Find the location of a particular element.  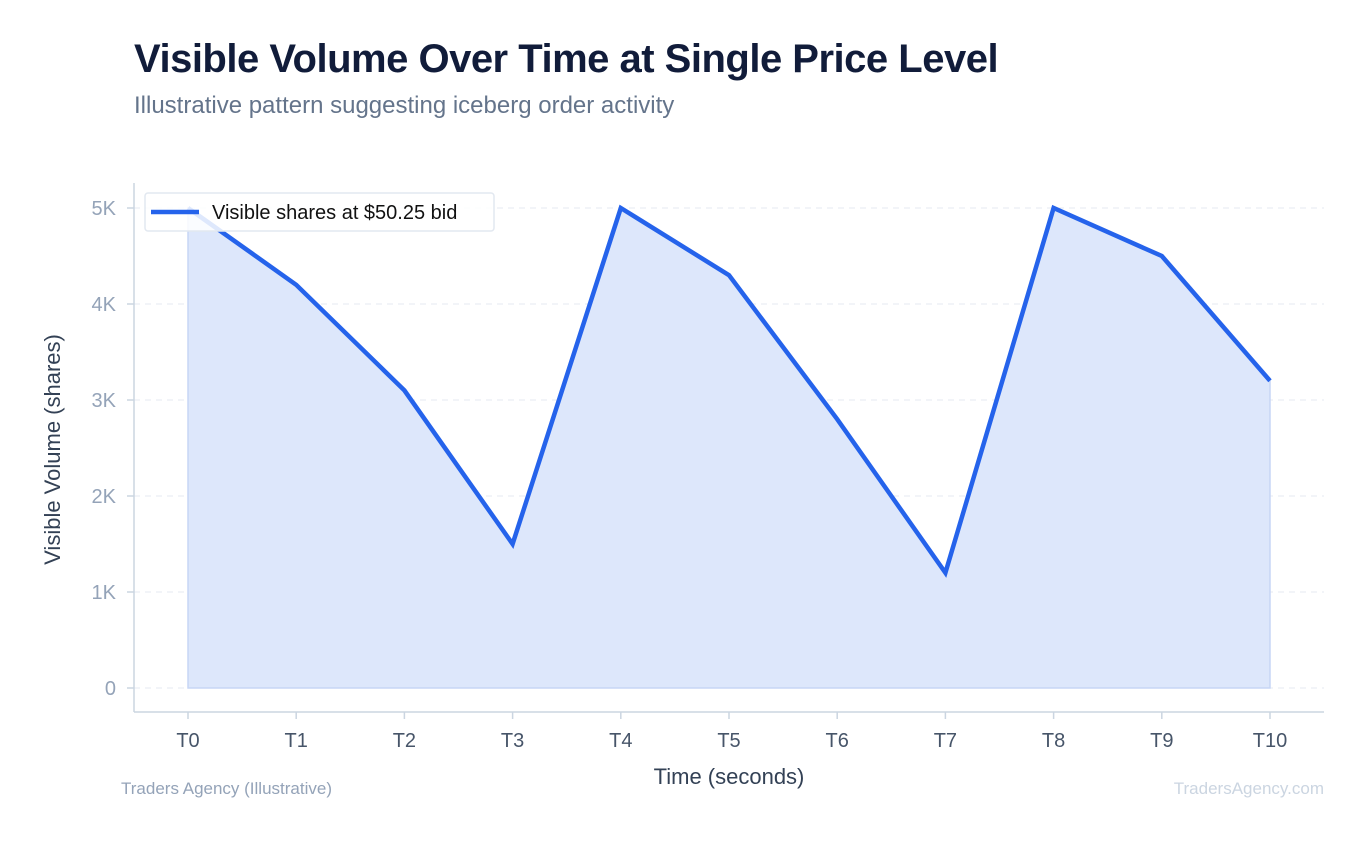

source-note: Traders Agency (Illustrative) is located at coordinates (226, 788).